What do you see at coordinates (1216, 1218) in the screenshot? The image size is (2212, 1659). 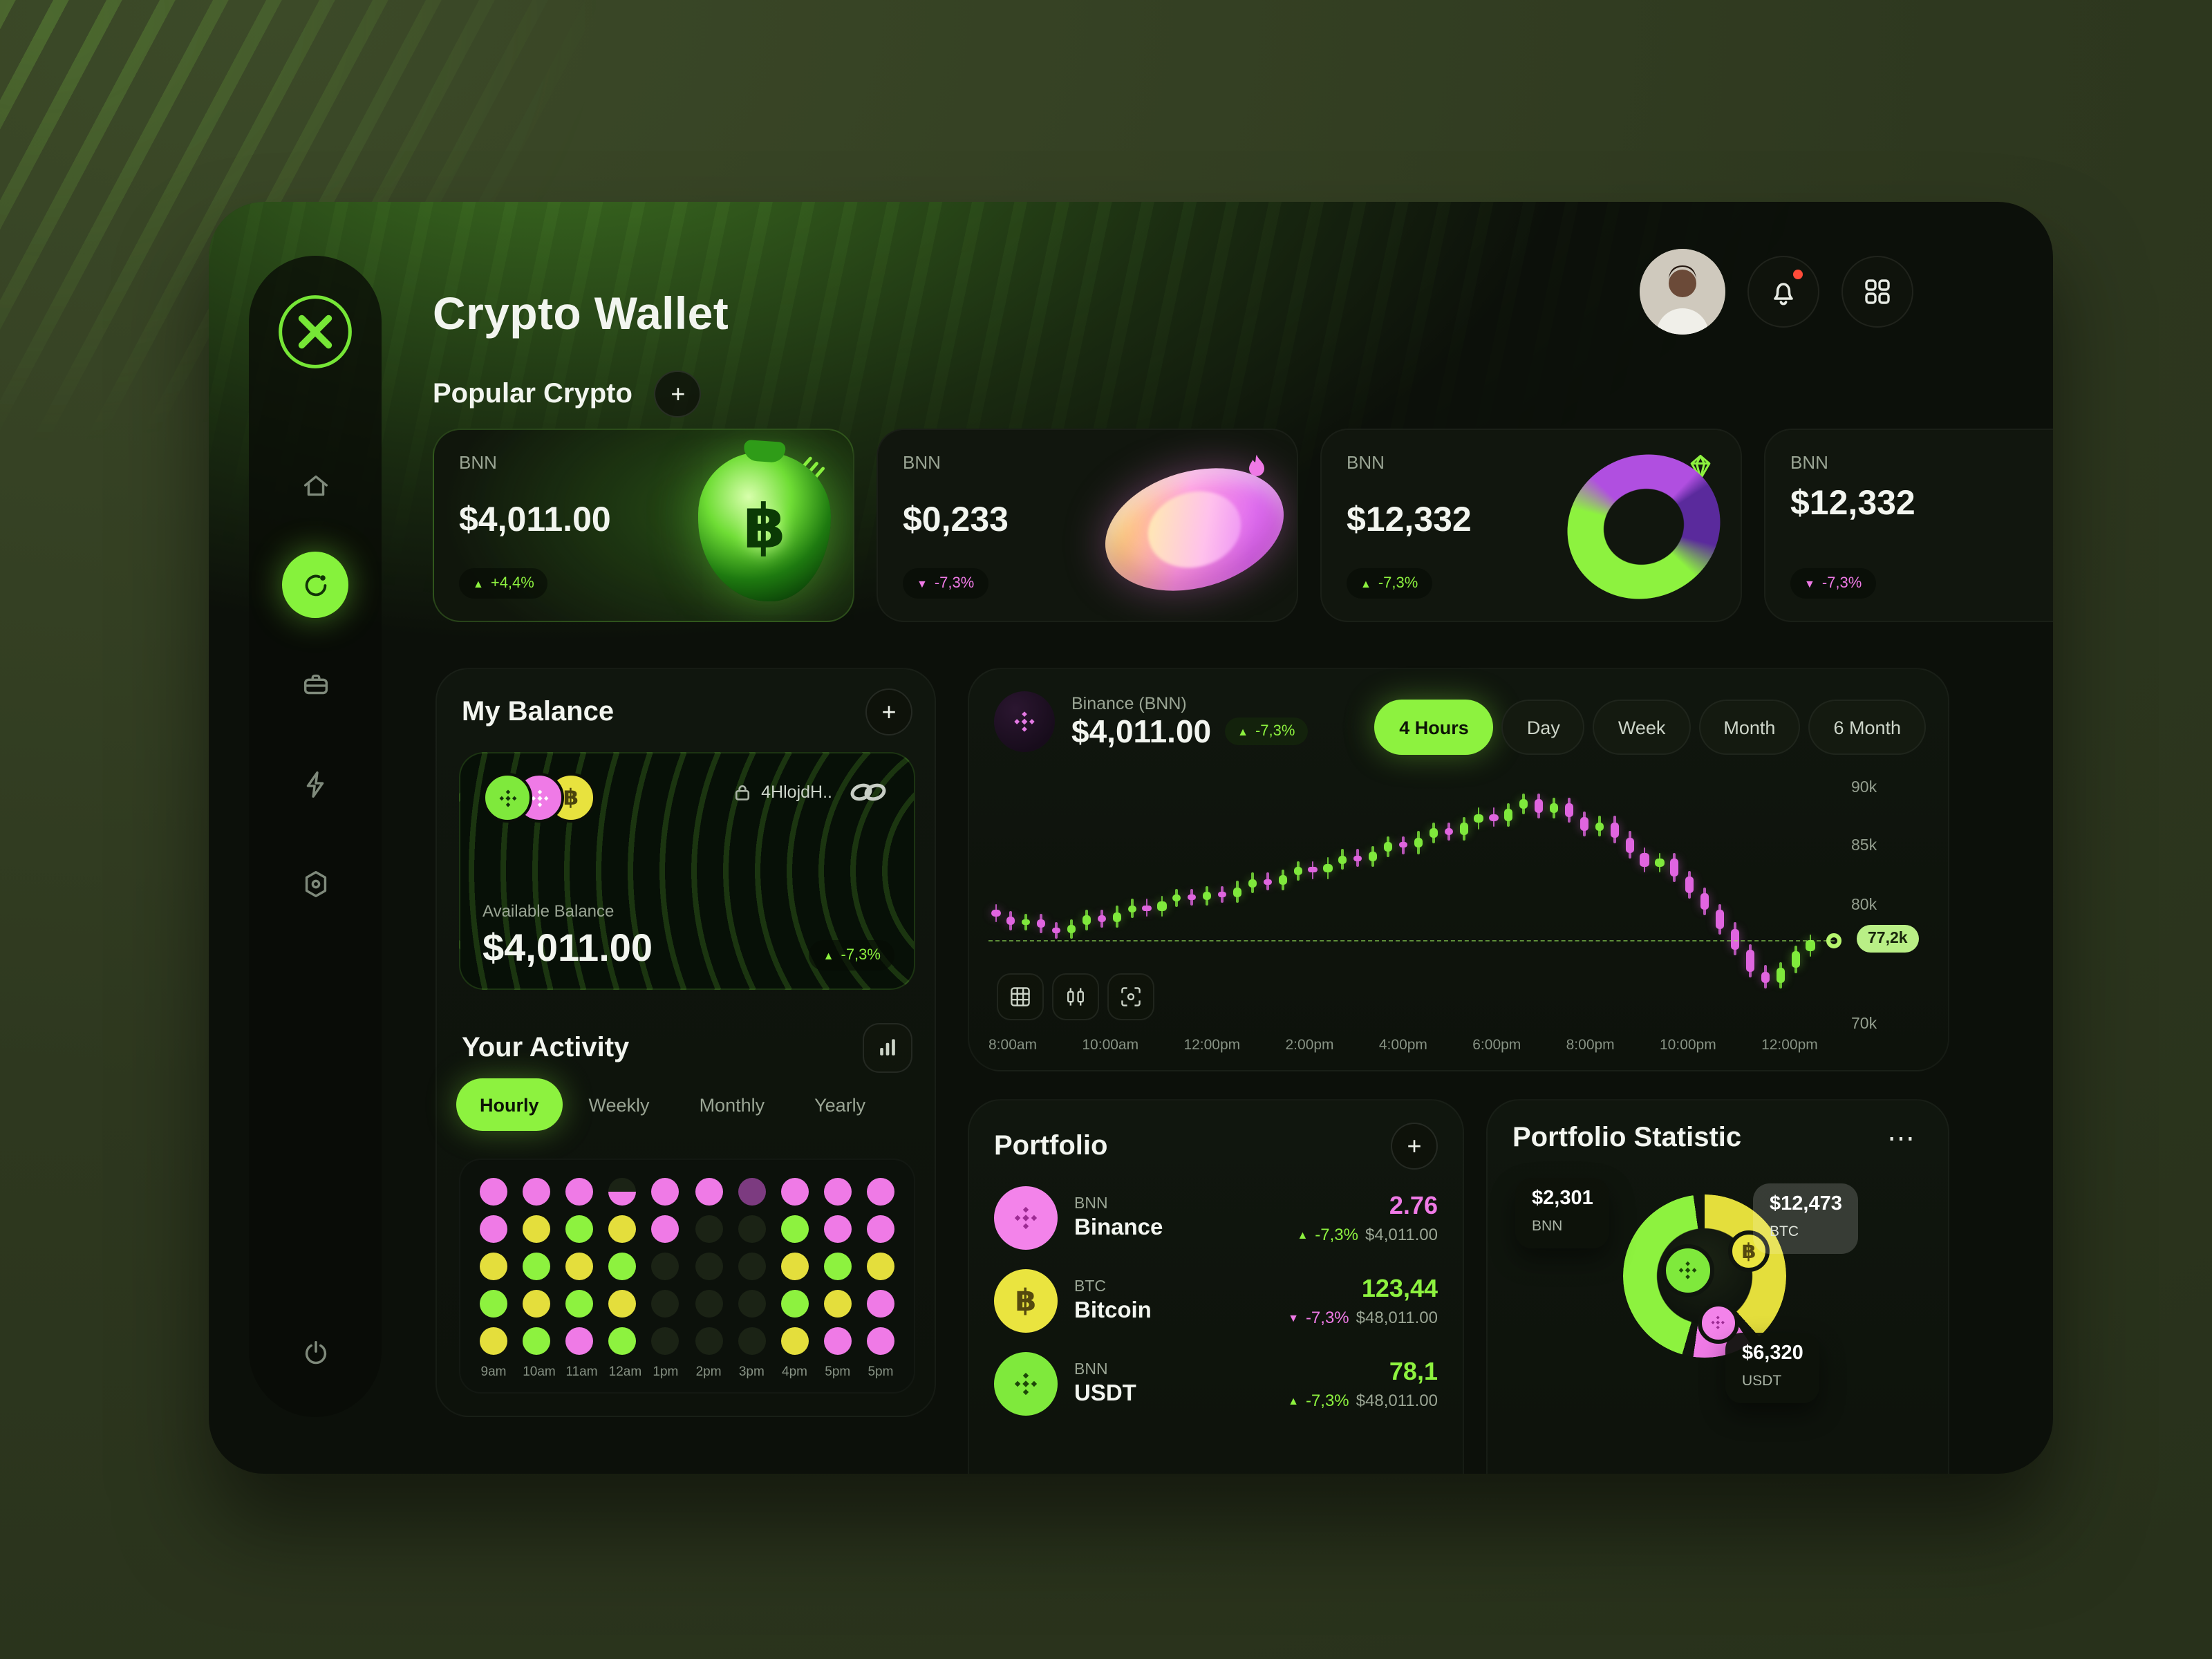 I see `portfolio-row: BNN Binance 2.76 ▲ -7,3% $4,011.00` at bounding box center [1216, 1218].